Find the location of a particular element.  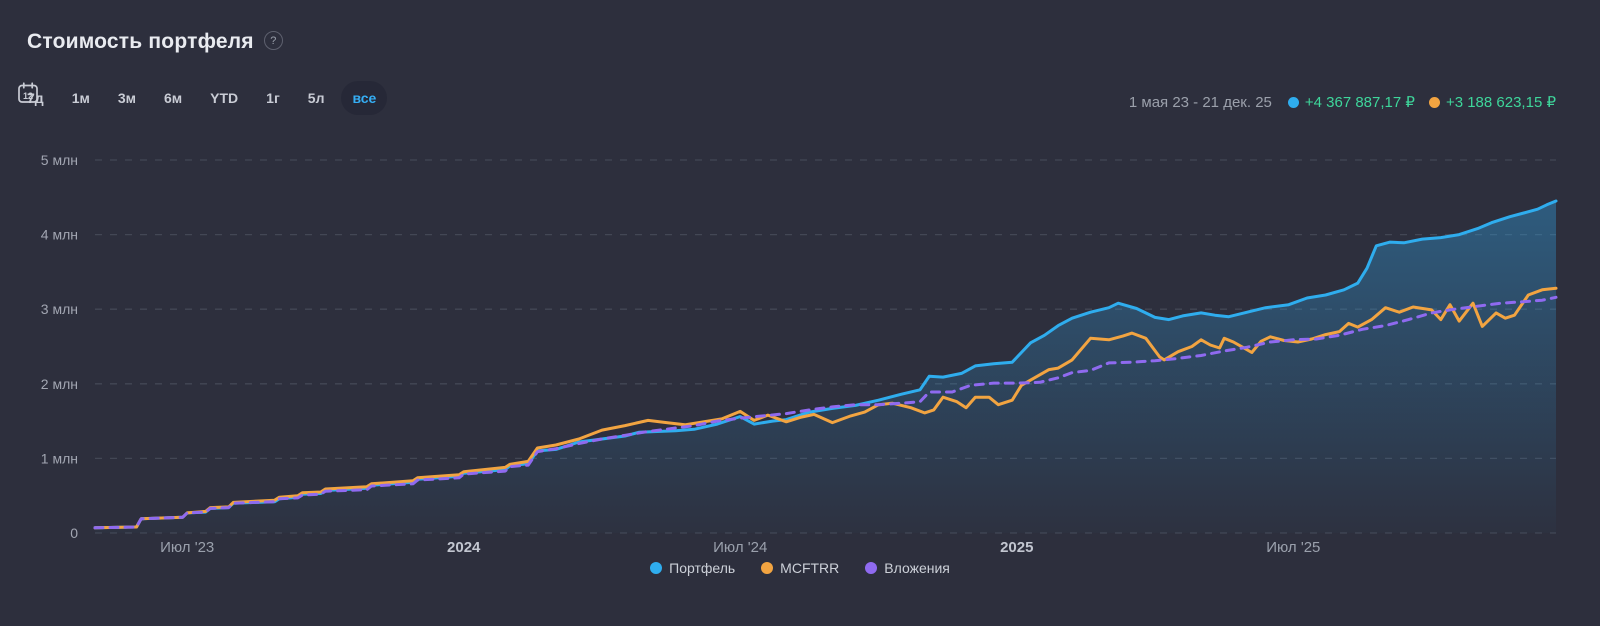

calendar-day-label: 12 is located at coordinates (28, 96).